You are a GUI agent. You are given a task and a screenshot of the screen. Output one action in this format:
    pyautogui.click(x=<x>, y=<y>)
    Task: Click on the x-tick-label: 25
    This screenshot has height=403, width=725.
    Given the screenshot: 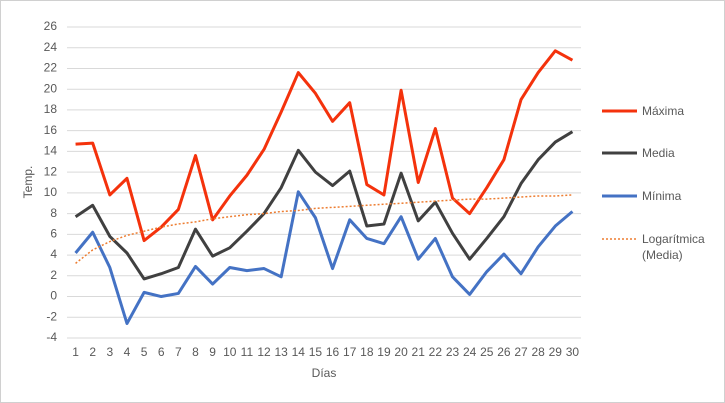 What is the action you would take?
    pyautogui.click(x=487, y=352)
    